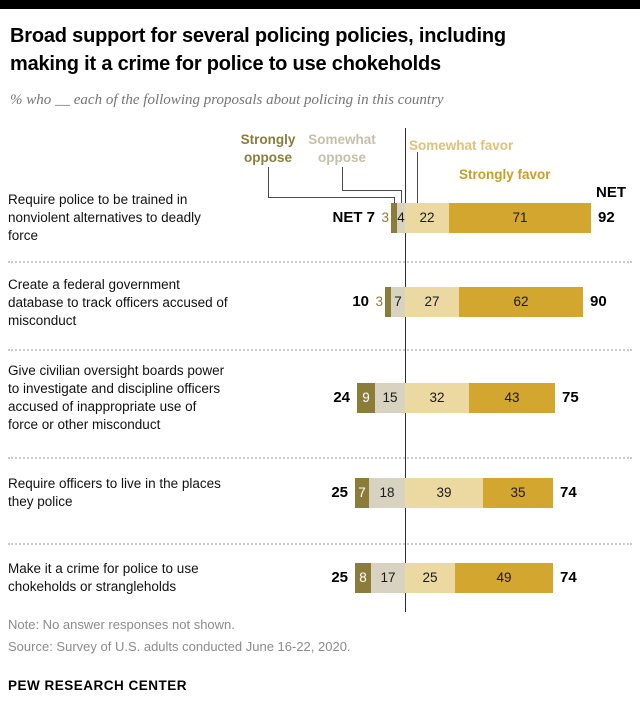 This screenshot has width=640, height=725. I want to click on legend-net-header: NET, so click(611, 192).